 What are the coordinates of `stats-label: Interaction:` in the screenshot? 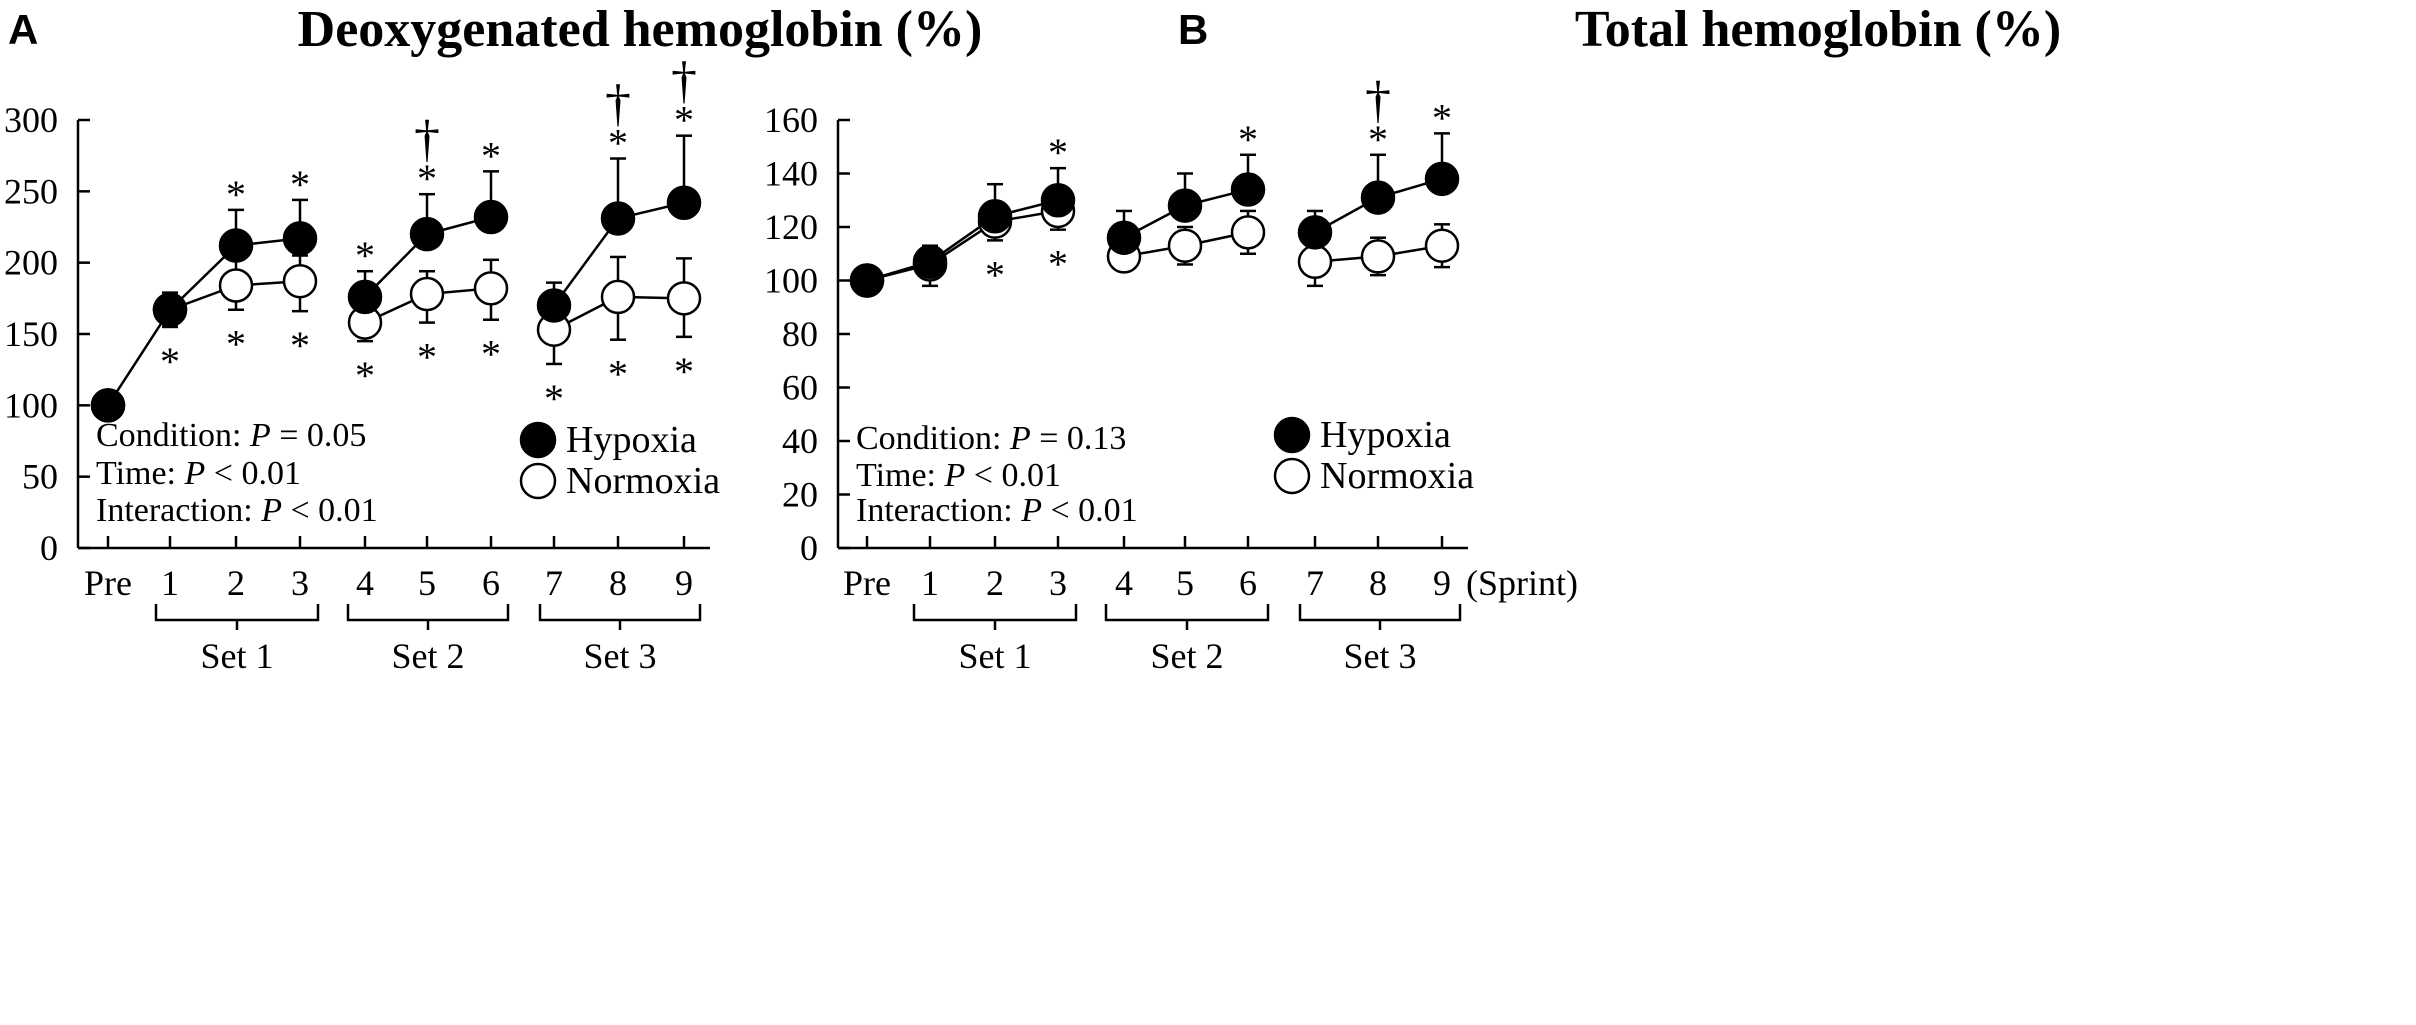 It's located at (938, 510).